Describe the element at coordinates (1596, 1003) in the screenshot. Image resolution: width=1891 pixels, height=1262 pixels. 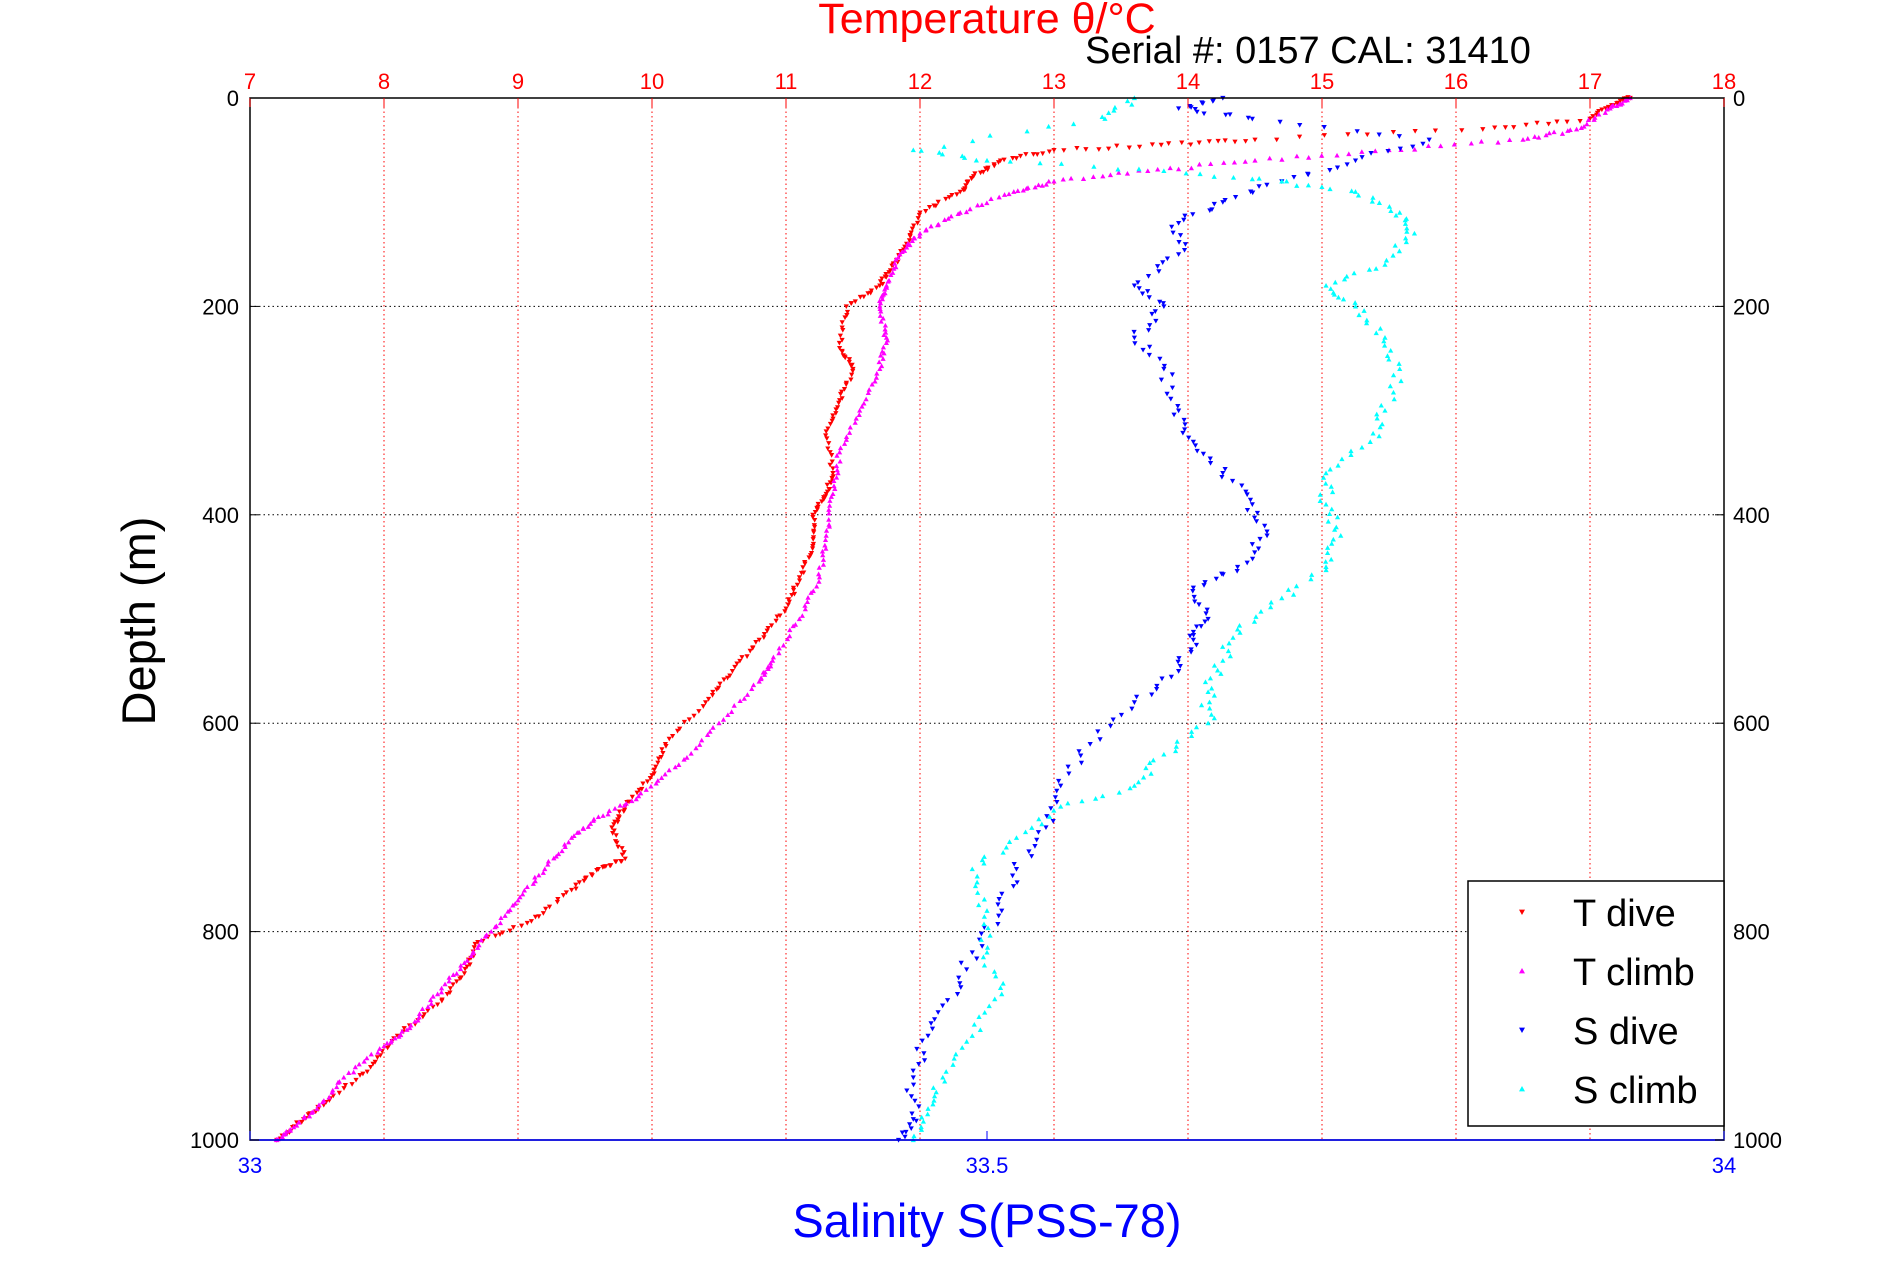
I see `legend-box` at that location.